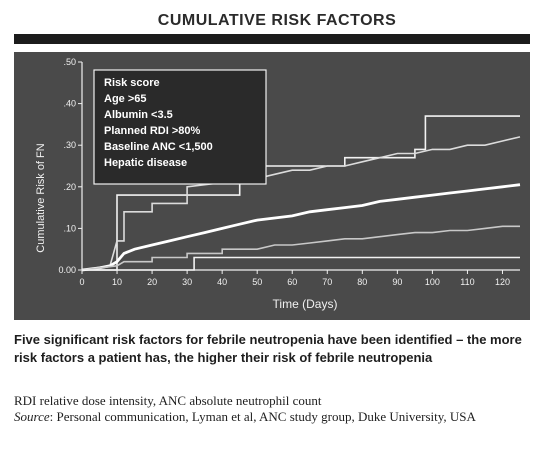 The height and width of the screenshot is (450, 554). Describe the element at coordinates (158, 147) in the screenshot. I see `legend-entry-baseline-anc: Baseline ANC <1,500` at that location.